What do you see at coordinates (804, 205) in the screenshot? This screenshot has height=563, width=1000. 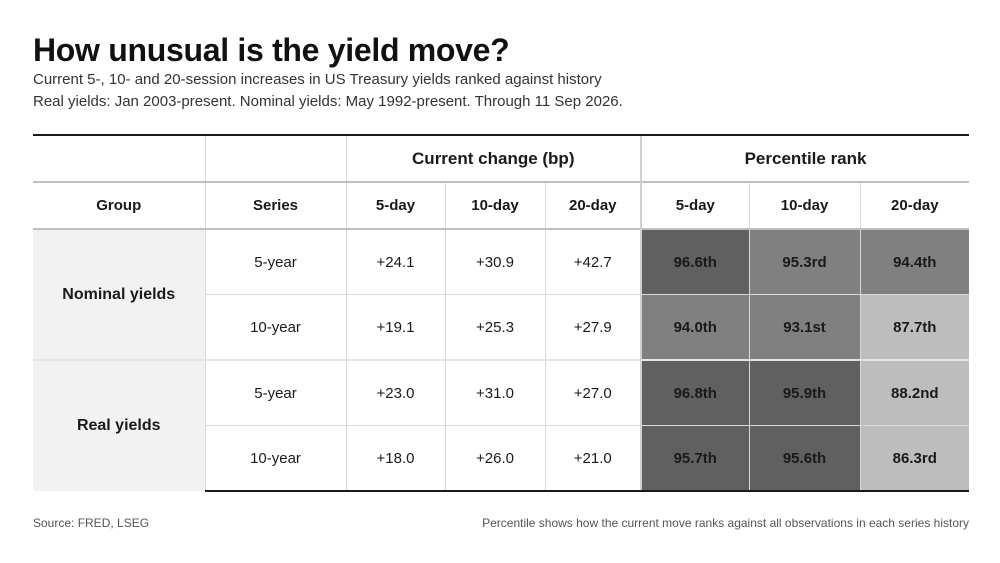 I see `col-header-pct-10d: 10-day` at bounding box center [804, 205].